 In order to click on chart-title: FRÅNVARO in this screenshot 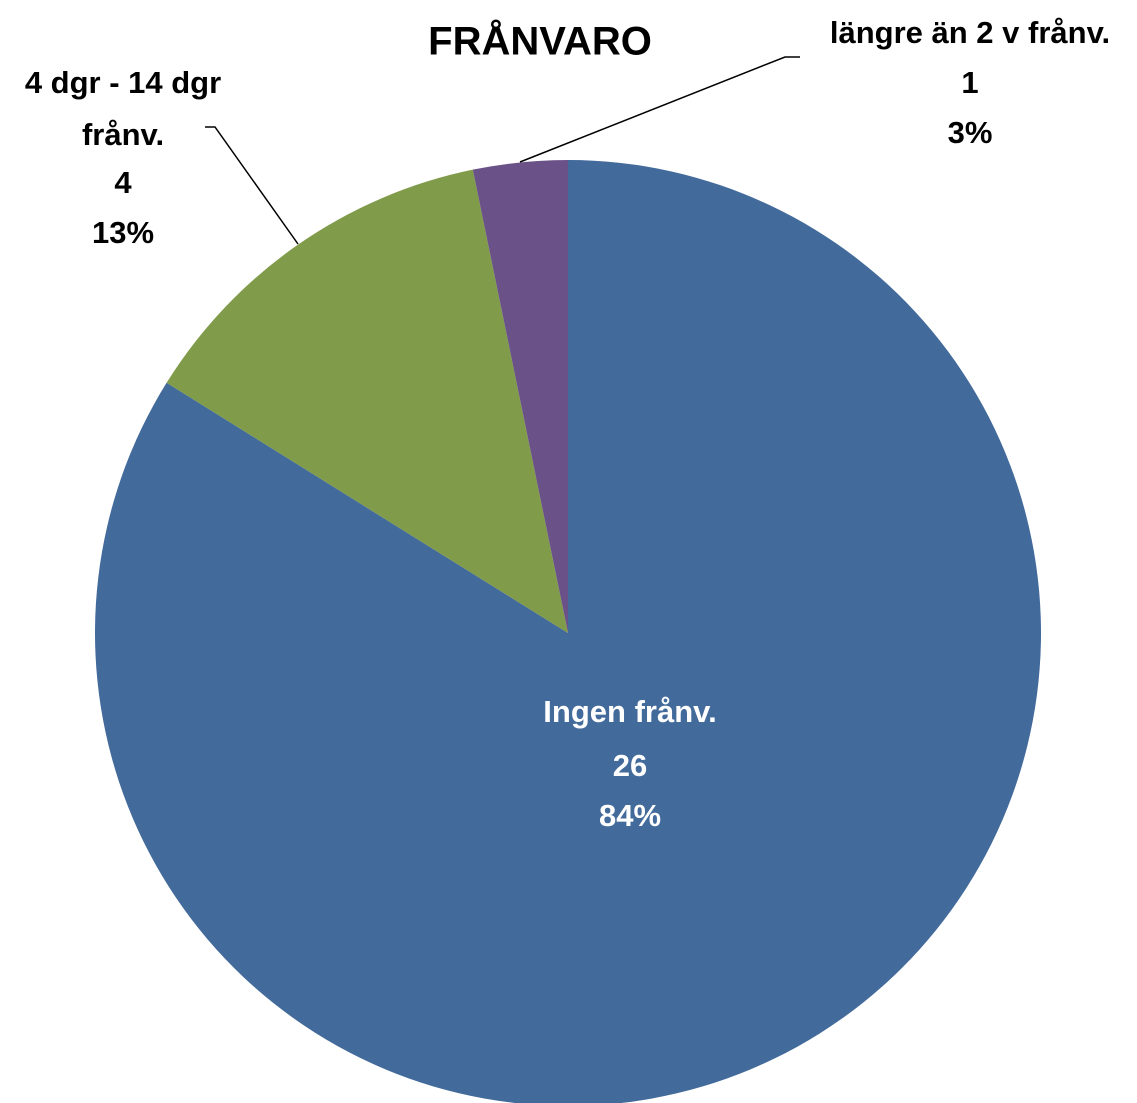, I will do `click(540, 41)`.